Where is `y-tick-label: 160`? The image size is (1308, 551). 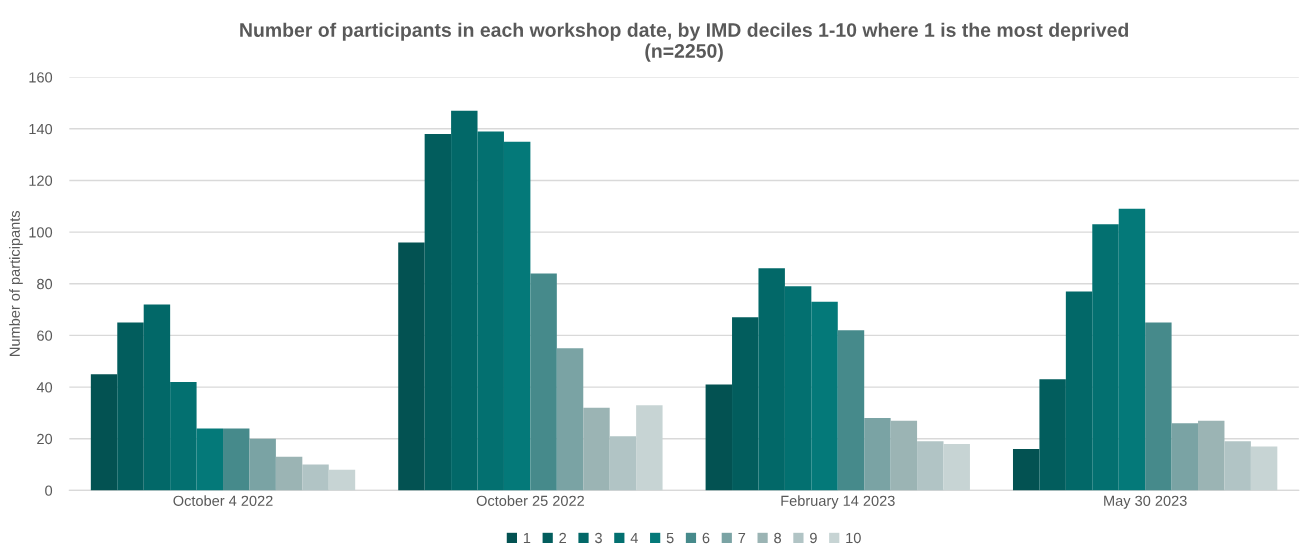
y-tick-label: 160 is located at coordinates (41, 77).